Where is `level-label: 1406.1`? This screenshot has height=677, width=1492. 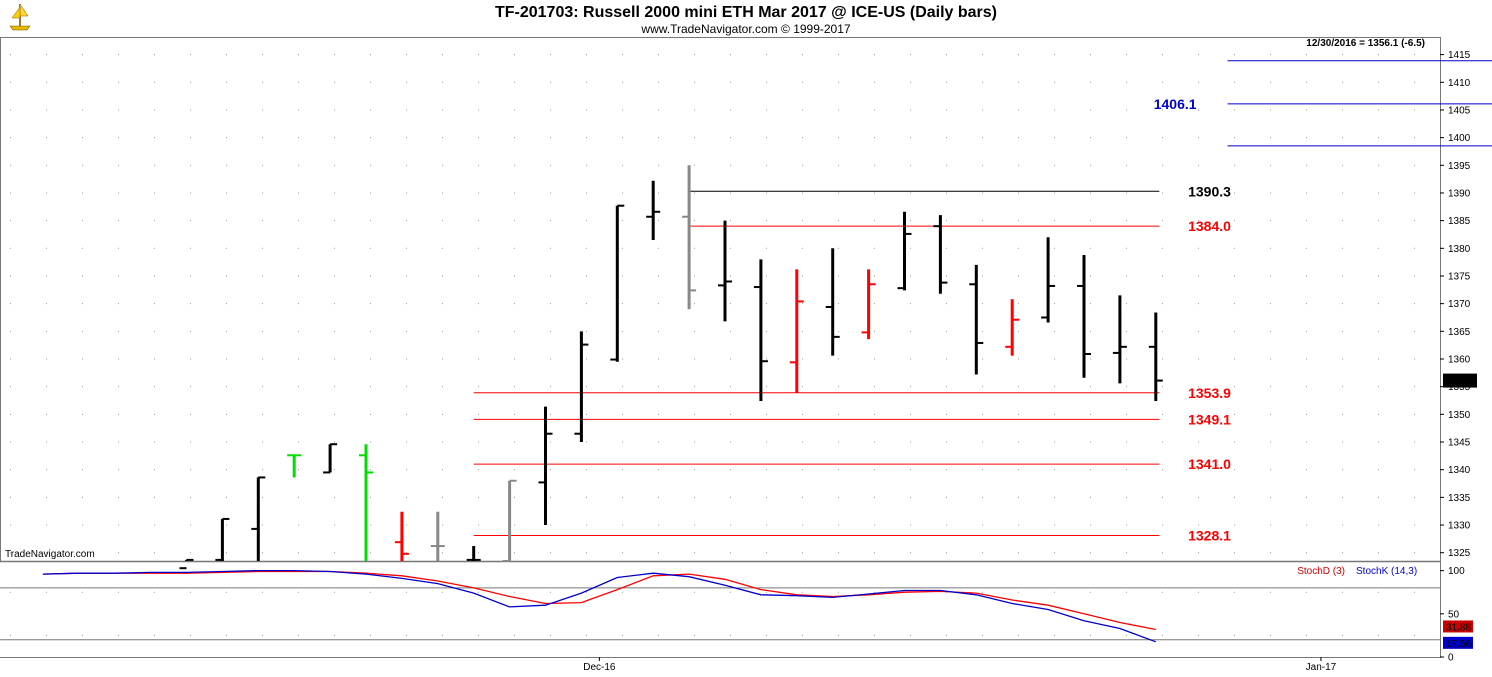 level-label: 1406.1 is located at coordinates (1175, 104).